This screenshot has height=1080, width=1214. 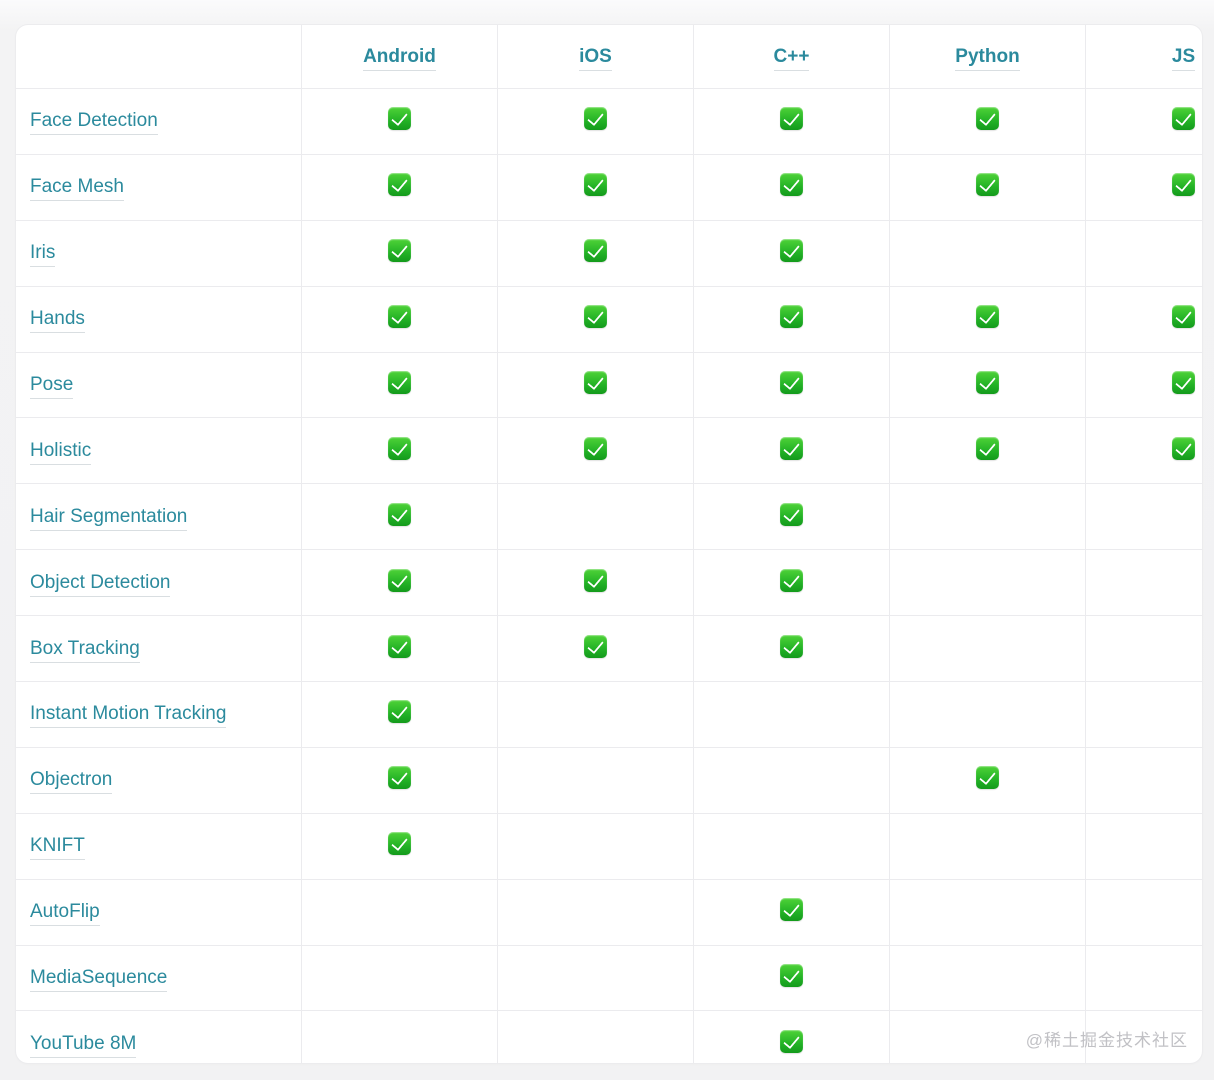 I want to click on column-header-link-python: Python, so click(x=987, y=58).